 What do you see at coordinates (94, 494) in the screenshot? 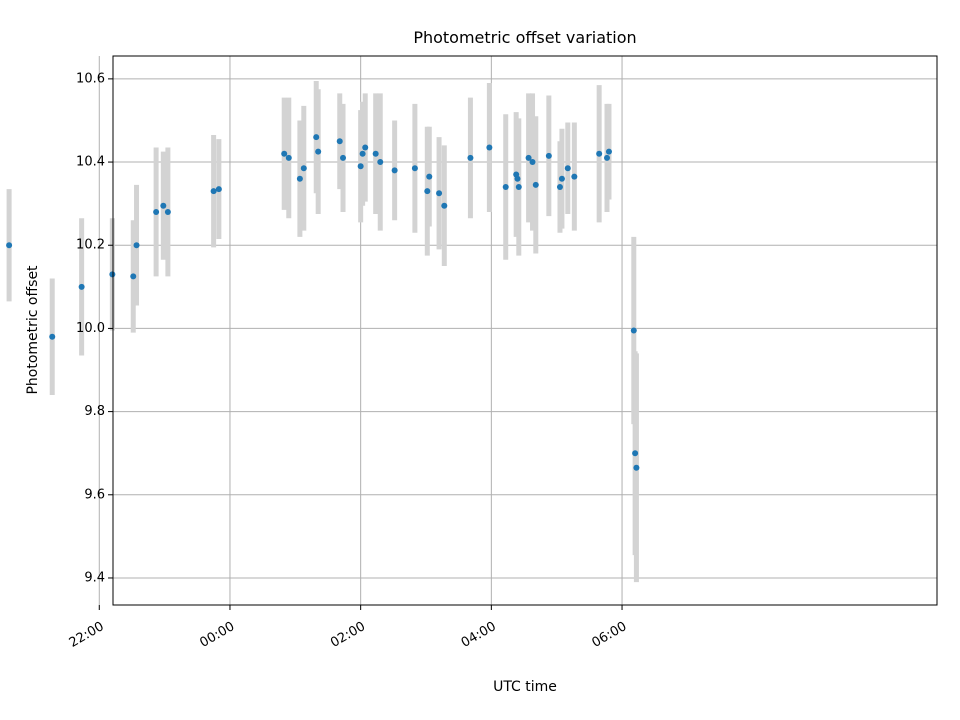
I see `y-tick-label: 9.6` at bounding box center [94, 494].